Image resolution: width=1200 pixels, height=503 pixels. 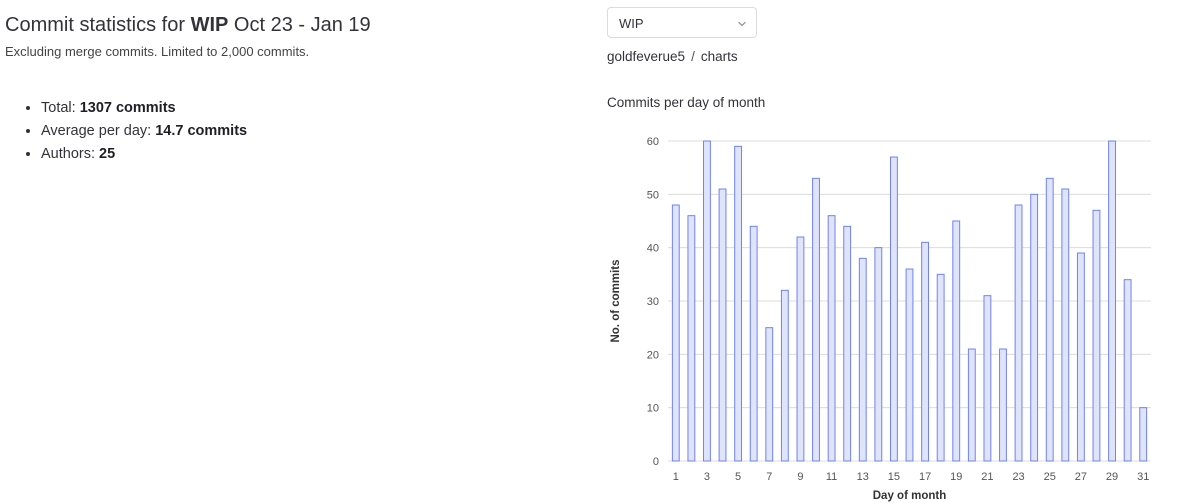 What do you see at coordinates (653, 409) in the screenshot?
I see `y-tick-label: 10` at bounding box center [653, 409].